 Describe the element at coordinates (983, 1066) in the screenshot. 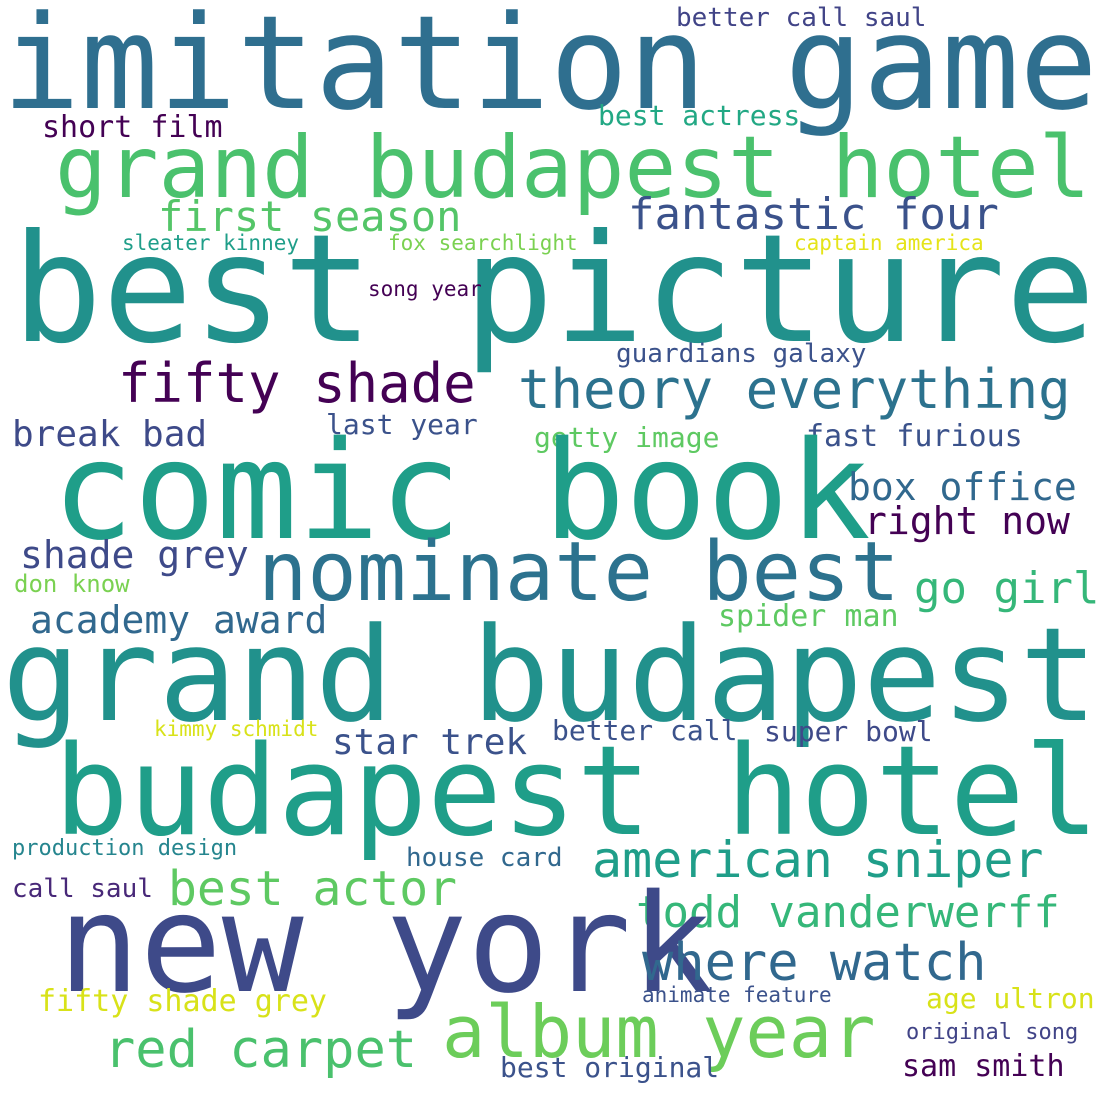

I see `word-sam-smith: sam smith` at that location.